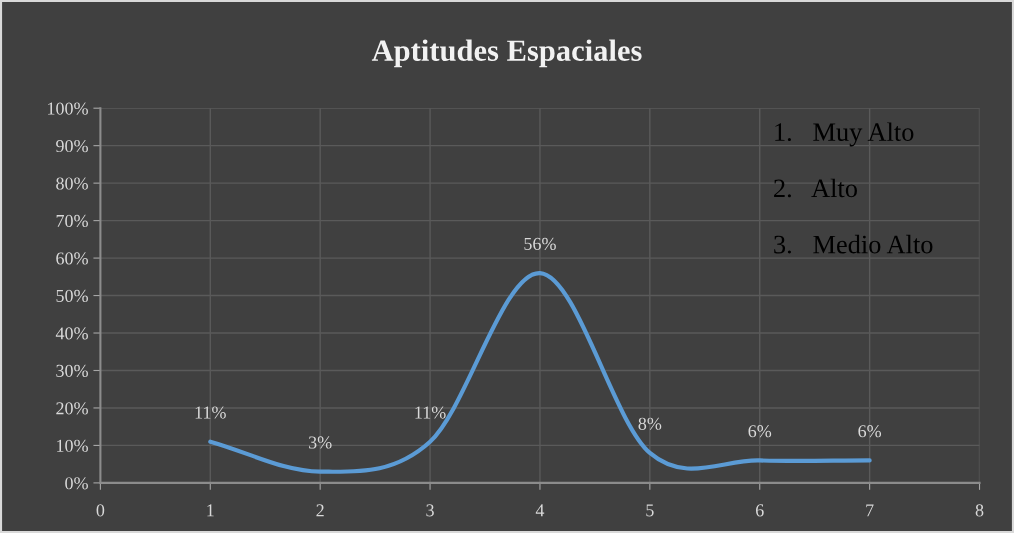  What do you see at coordinates (72, 408) in the screenshot?
I see `y-tick-label: 20%` at bounding box center [72, 408].